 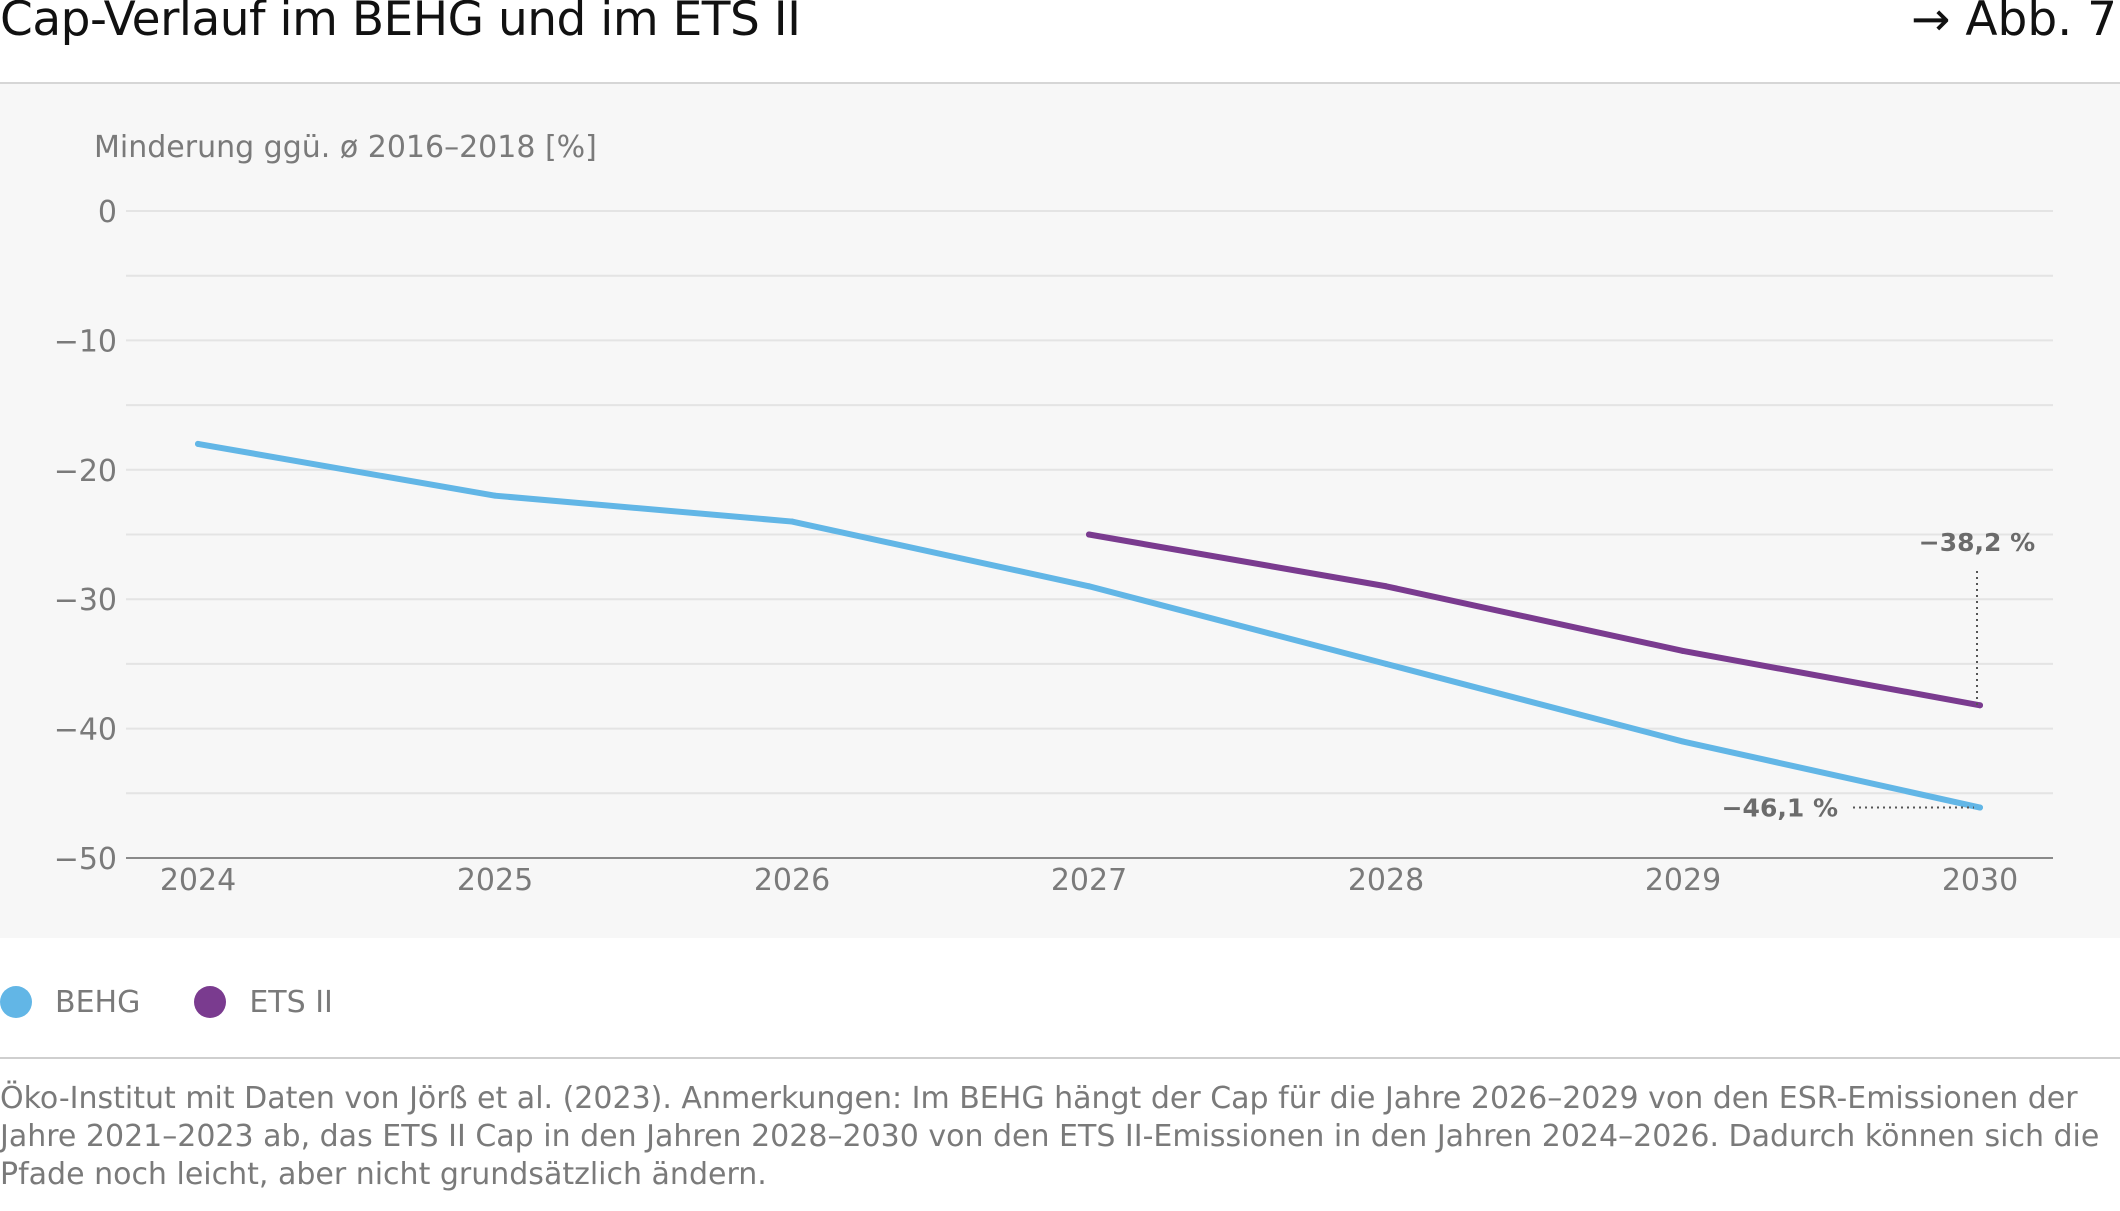 What do you see at coordinates (1386, 880) in the screenshot?
I see `x-tick-label: 2028` at bounding box center [1386, 880].